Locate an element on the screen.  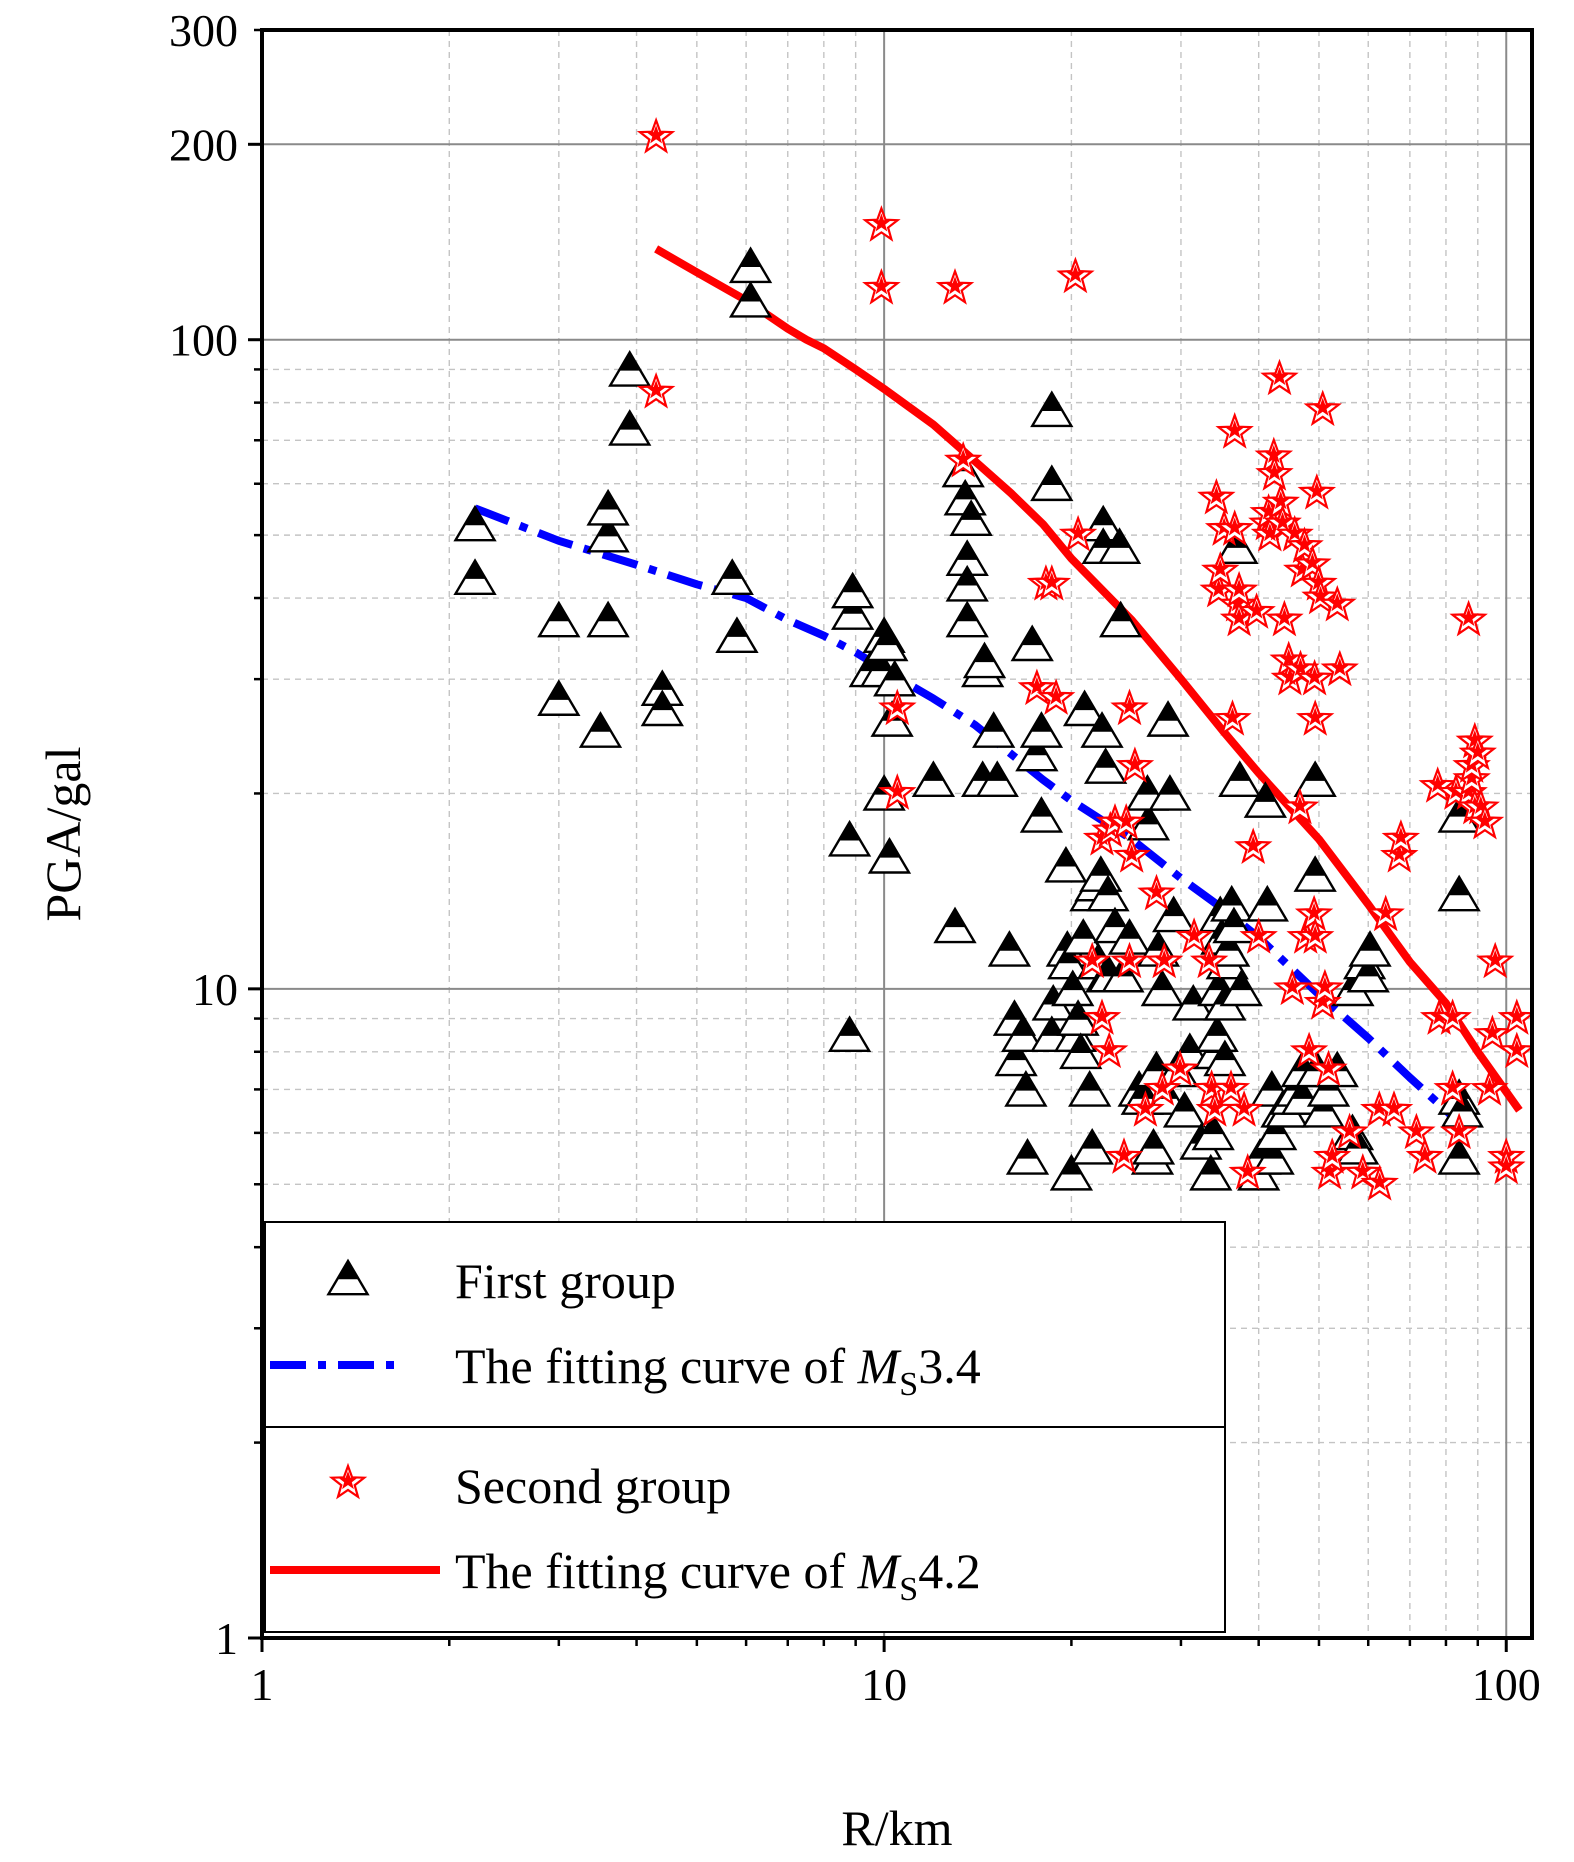
y-tick-label: 100 is located at coordinates (203, 340).